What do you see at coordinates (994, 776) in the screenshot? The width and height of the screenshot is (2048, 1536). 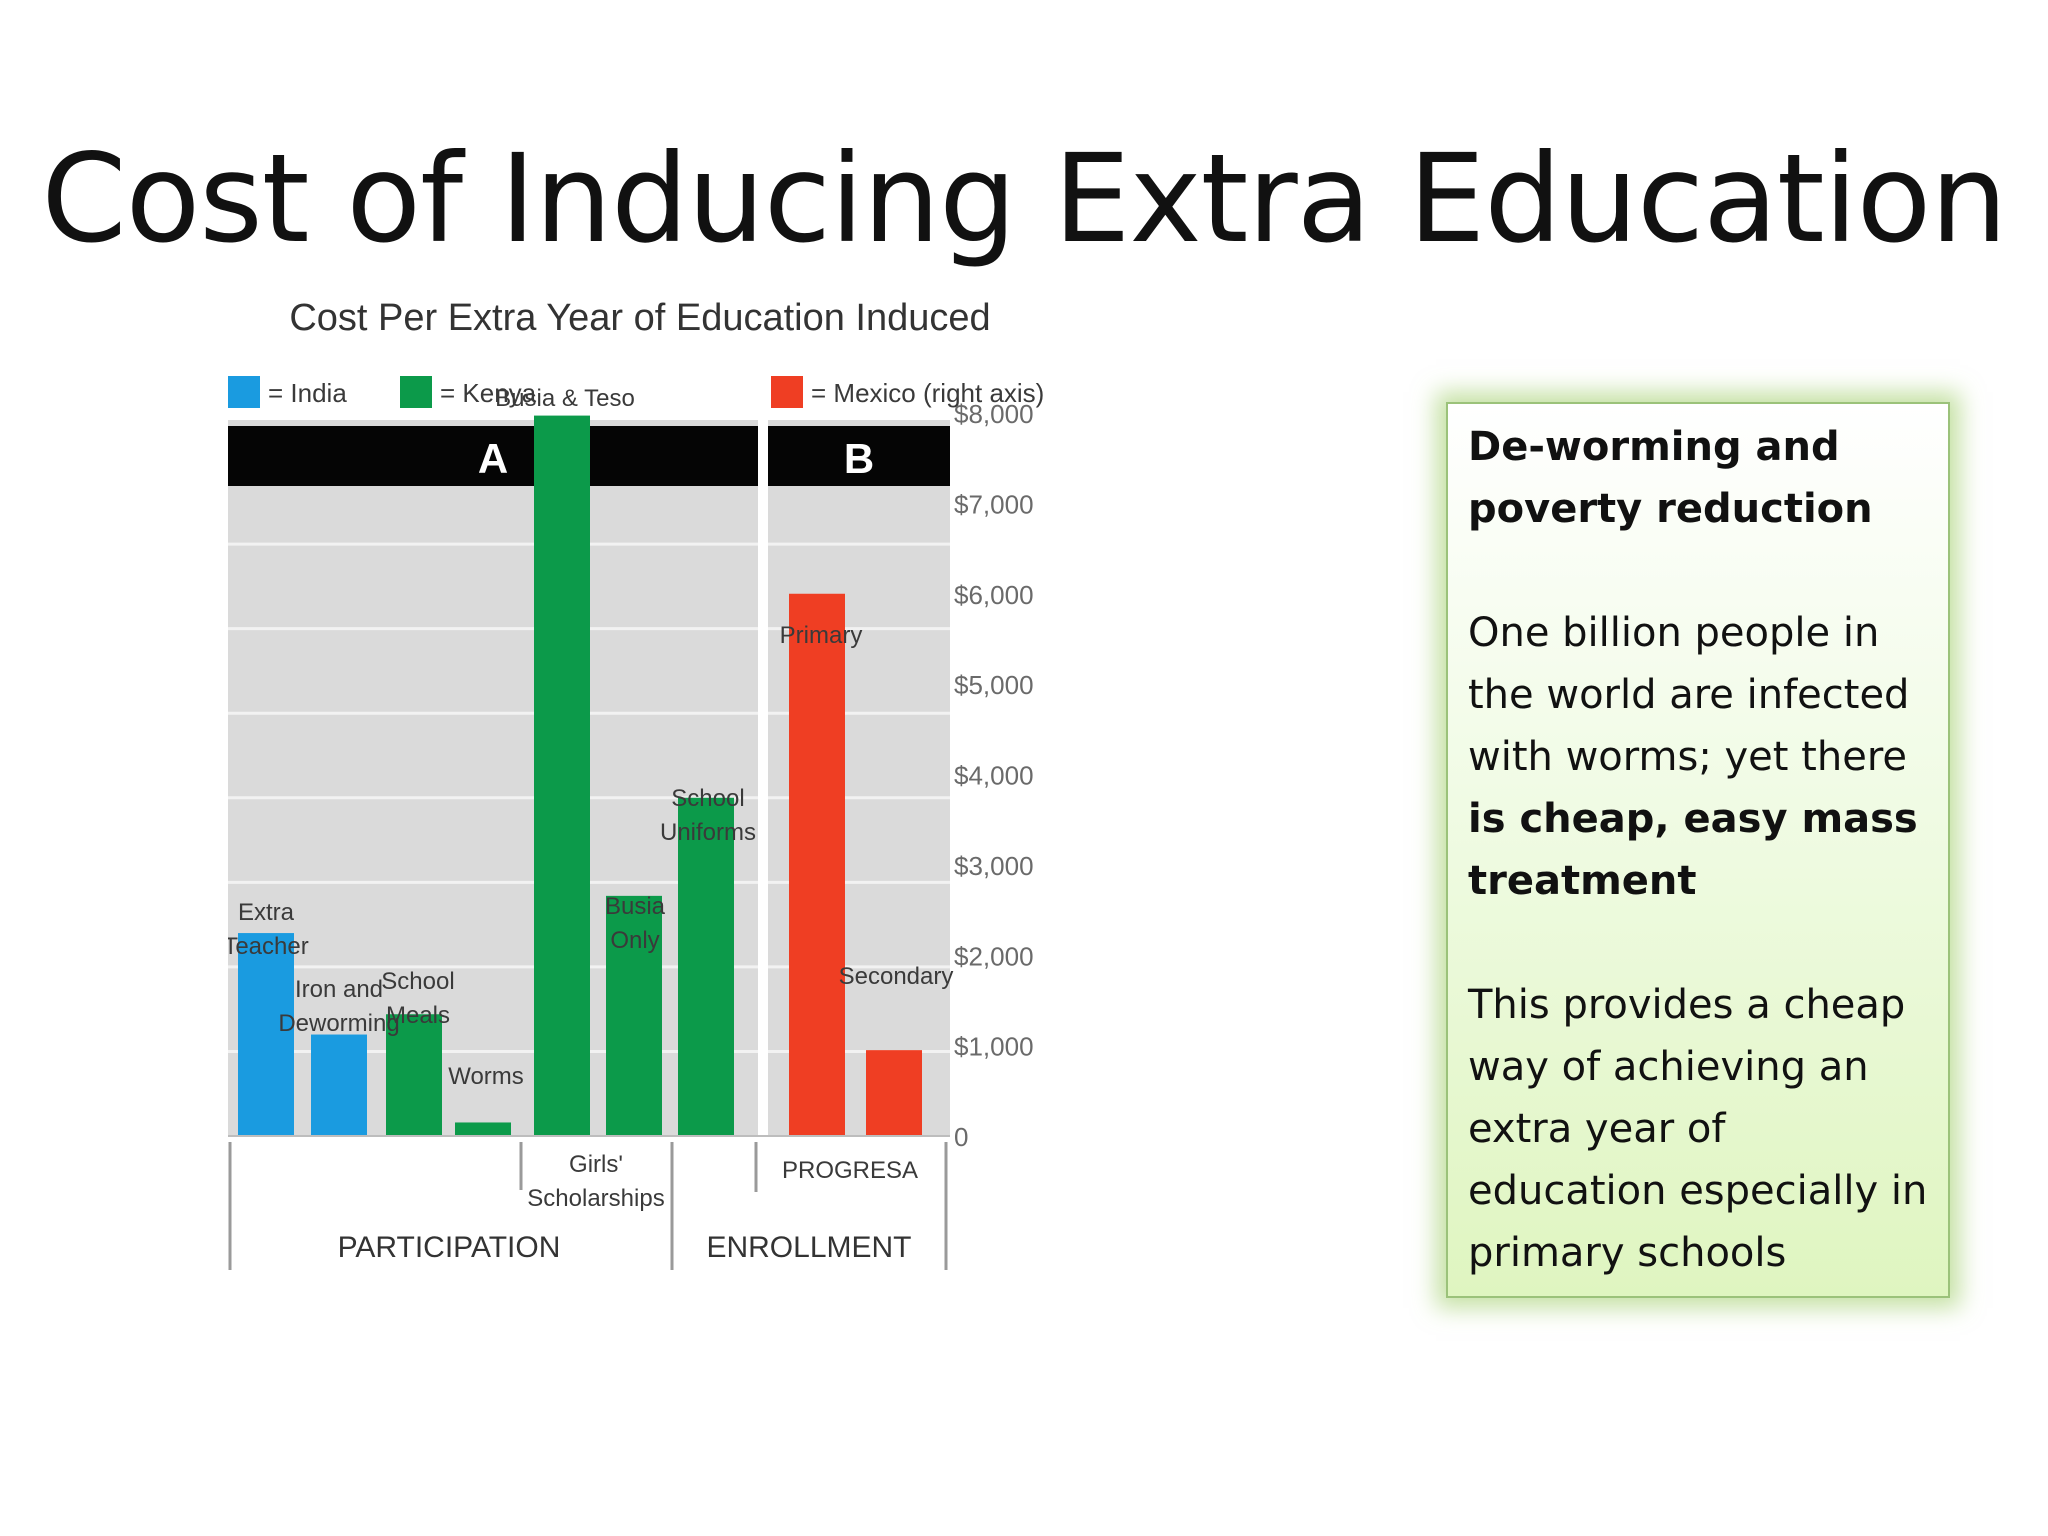 I see `right-axis-tick: $4,000` at bounding box center [994, 776].